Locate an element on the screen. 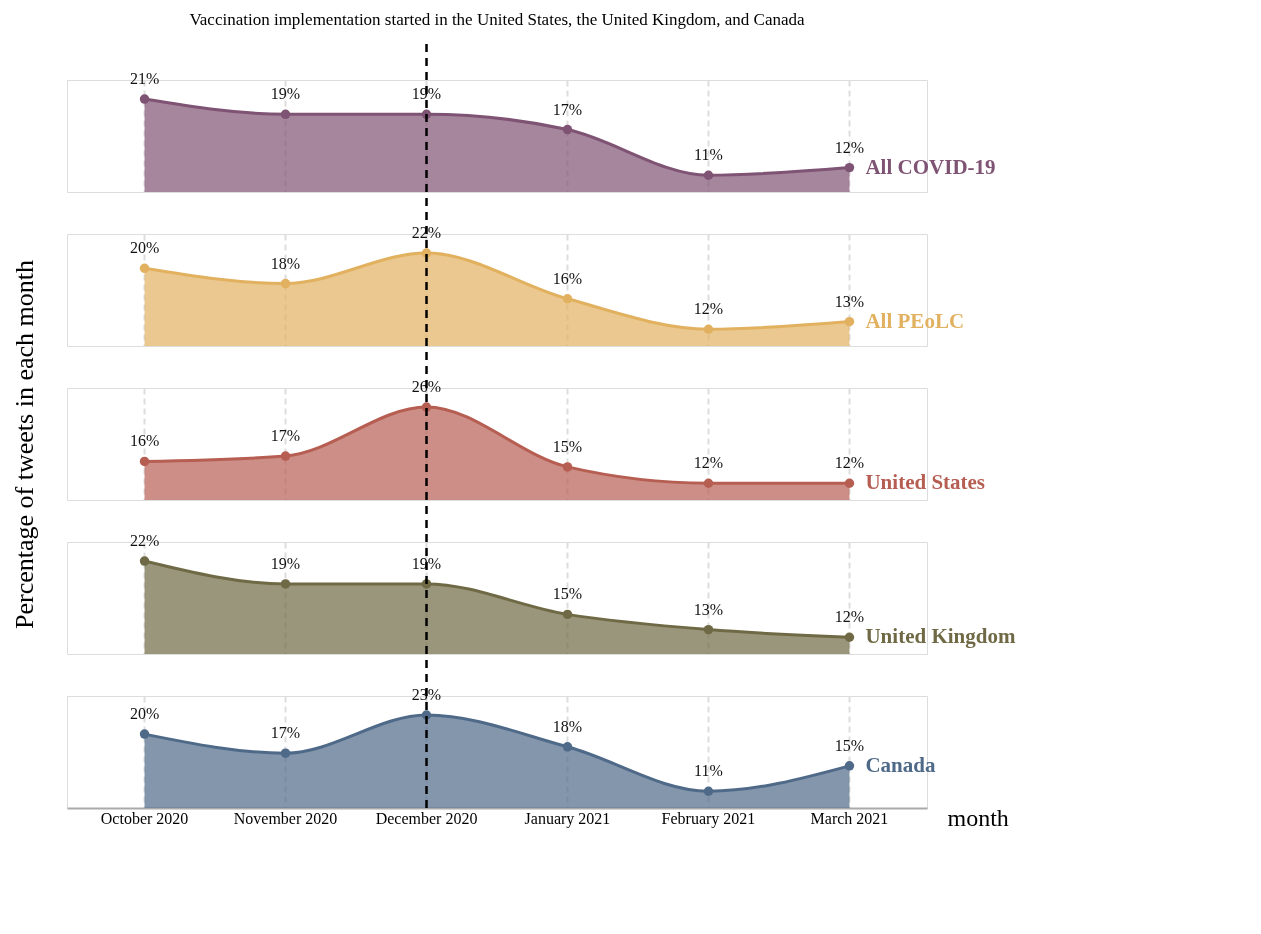 This screenshot has width=1261, height=934. series-label: All COVID-19 is located at coordinates (930, 166).